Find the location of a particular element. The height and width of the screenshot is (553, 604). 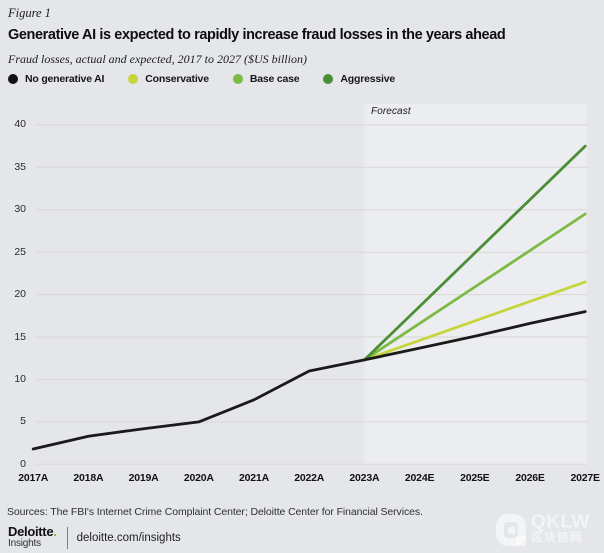

x-tick-label: 2023A is located at coordinates (364, 478).